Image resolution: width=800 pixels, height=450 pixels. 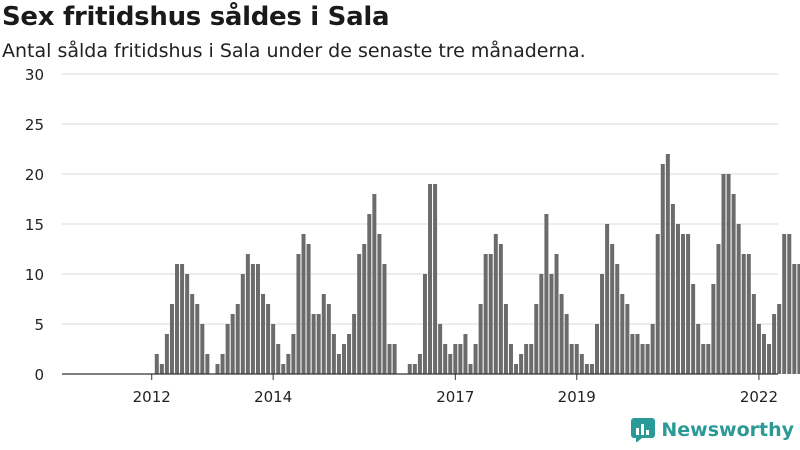 What do you see at coordinates (273, 397) in the screenshot?
I see `x-tick-label: 2014` at bounding box center [273, 397].